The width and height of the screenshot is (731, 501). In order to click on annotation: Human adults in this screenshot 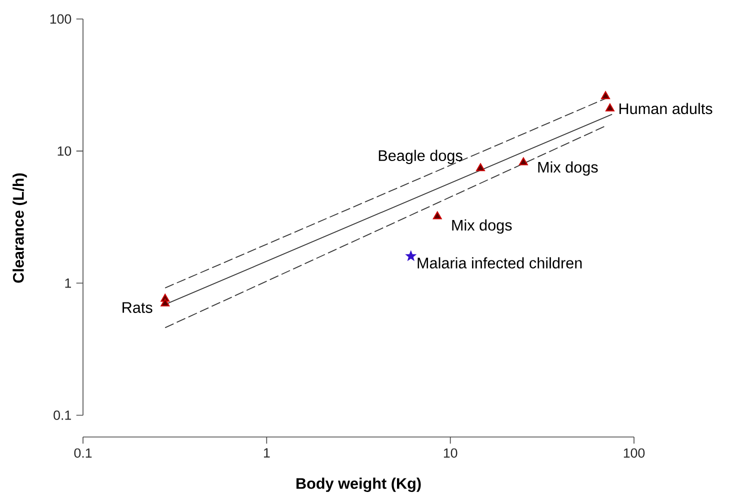, I will do `click(666, 108)`.